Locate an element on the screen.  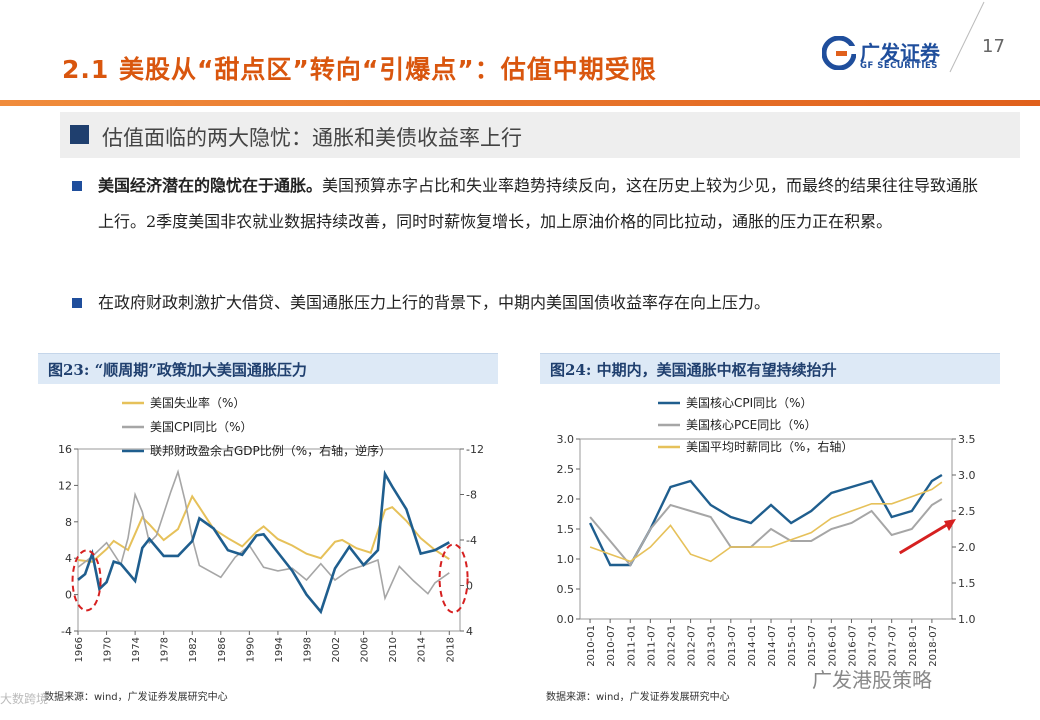
x-tick-label: 2016-07 is located at coordinates (852, 646).